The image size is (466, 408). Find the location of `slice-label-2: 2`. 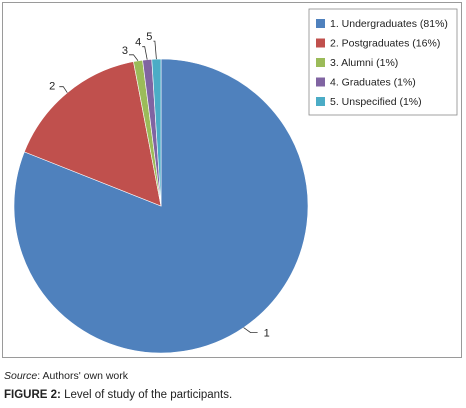

slice-label-2: 2 is located at coordinates (52, 87).